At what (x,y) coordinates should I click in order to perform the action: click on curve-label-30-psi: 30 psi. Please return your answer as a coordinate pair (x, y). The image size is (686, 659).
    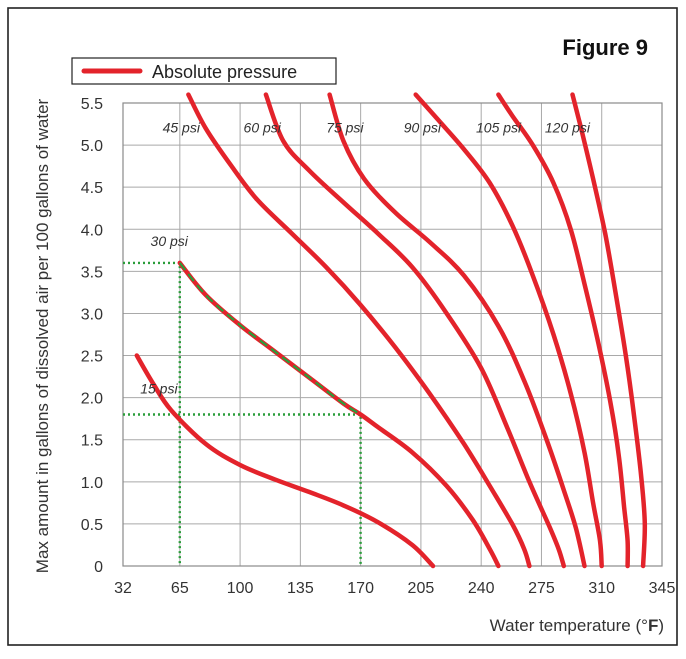
    Looking at the image, I should click on (170, 241).